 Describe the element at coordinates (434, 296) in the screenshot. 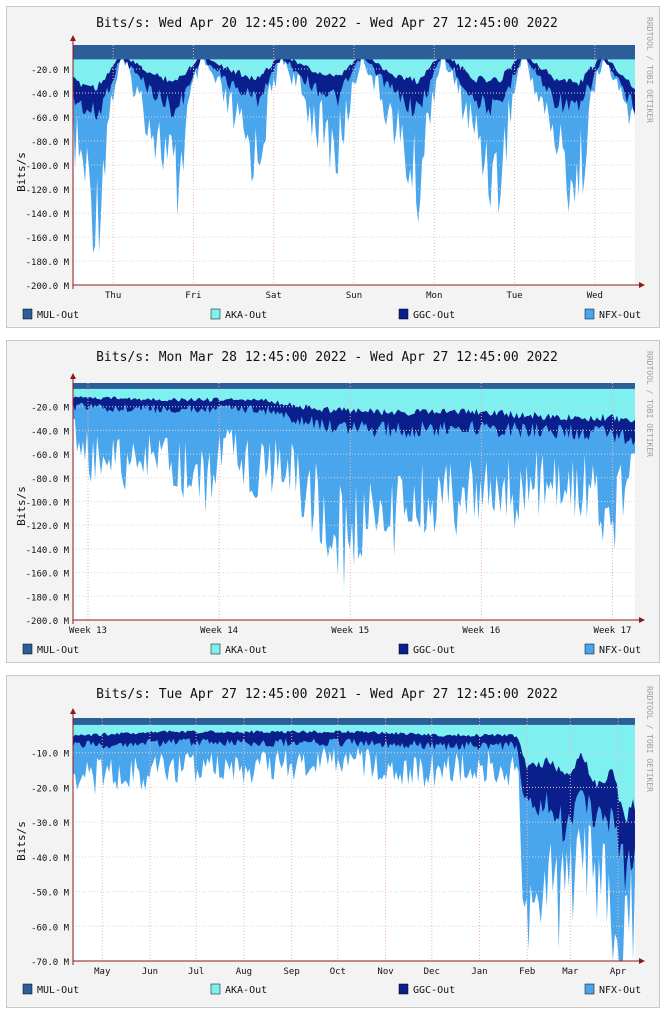

I see `x-tick-label: Mon` at that location.